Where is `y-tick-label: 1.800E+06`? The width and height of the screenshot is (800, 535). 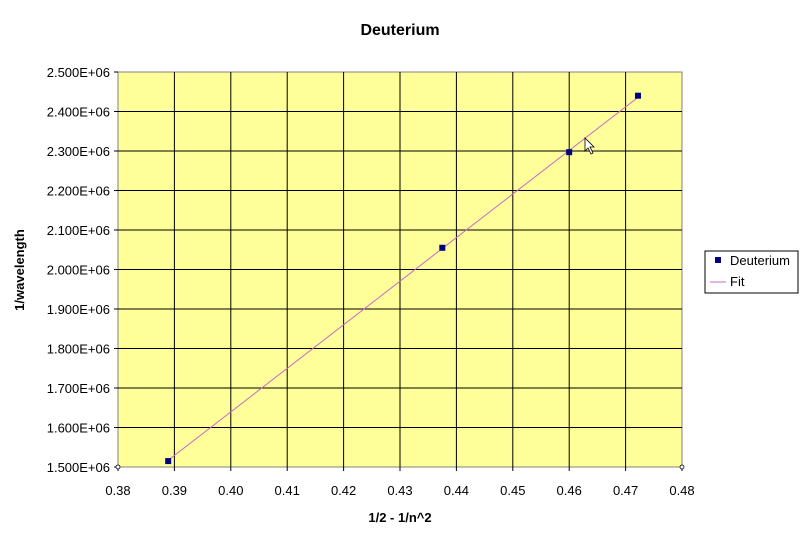
y-tick-label: 1.800E+06 is located at coordinates (78, 349).